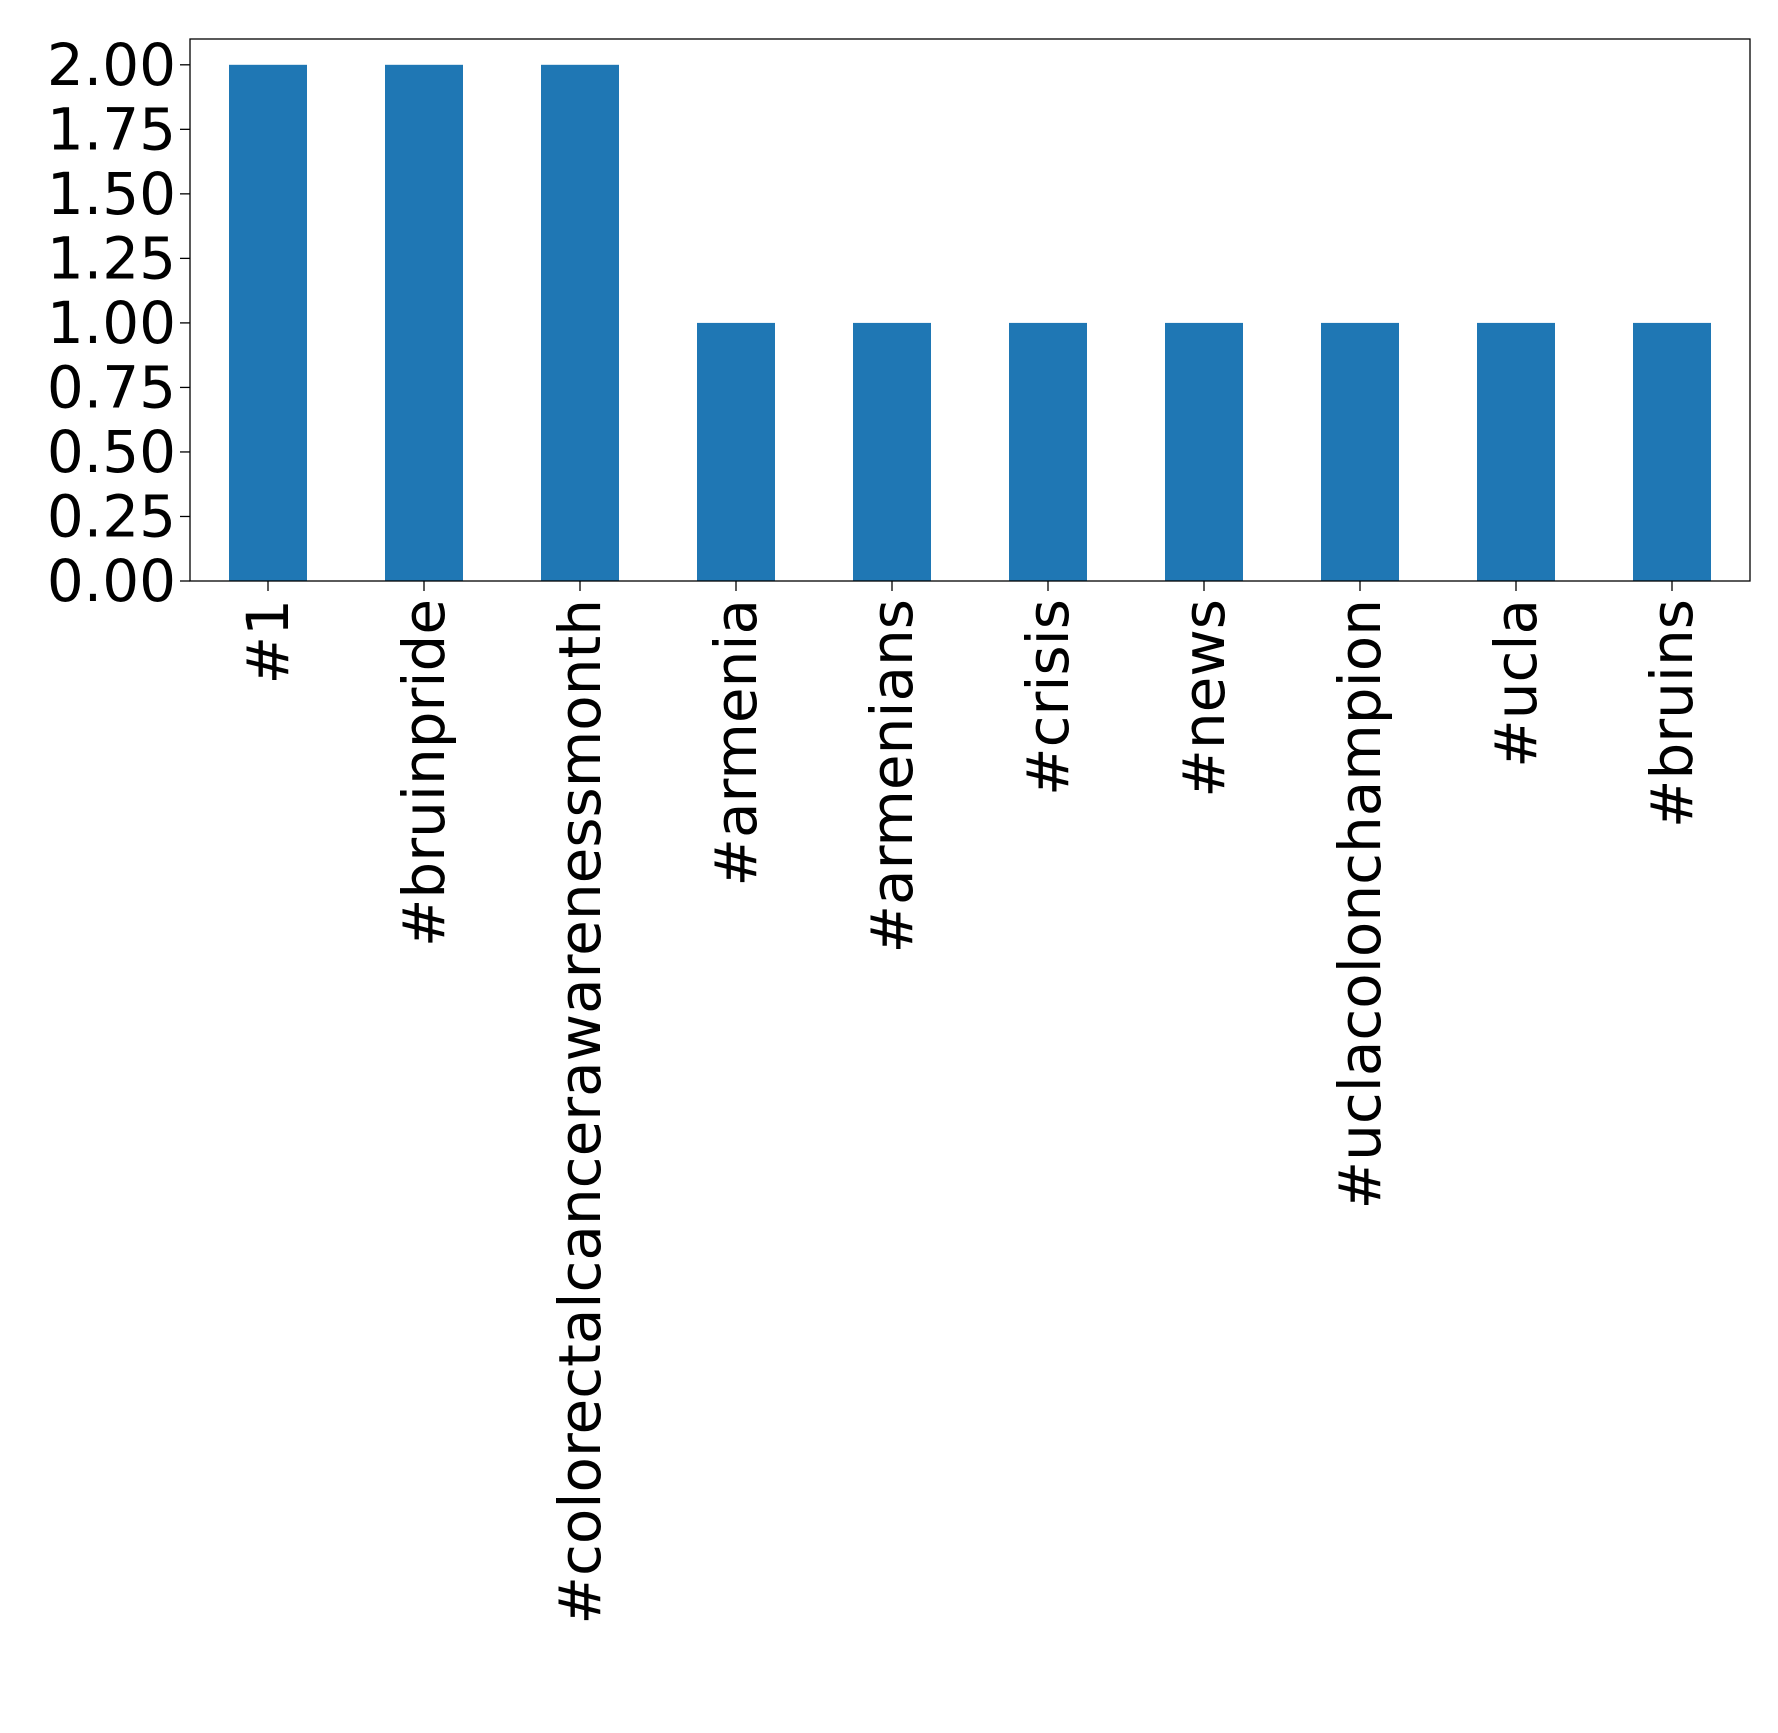 This screenshot has width=1778, height=1733. Describe the element at coordinates (111, 323) in the screenshot. I see `y-tick-label-4: 1.00` at that location.